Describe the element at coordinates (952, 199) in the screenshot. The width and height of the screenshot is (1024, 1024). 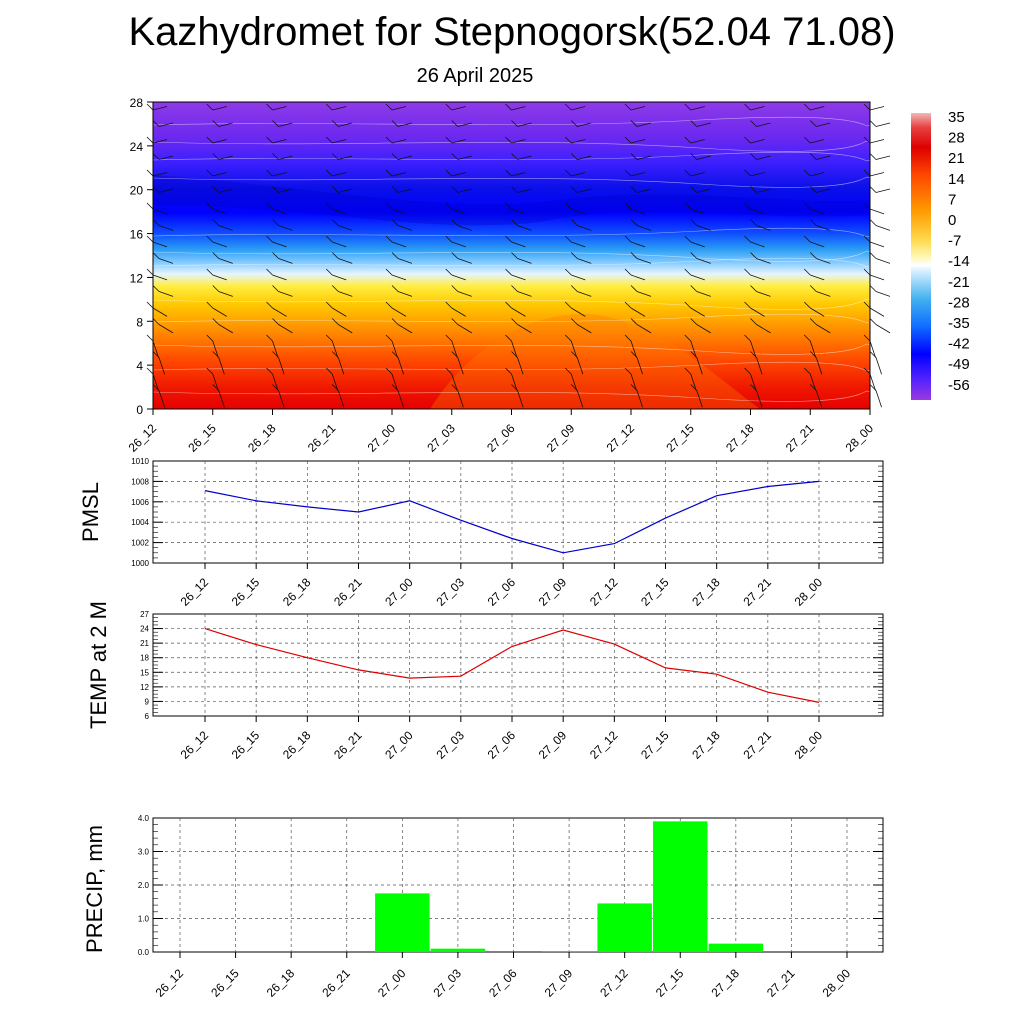
I see `colorbar-label: 7` at that location.